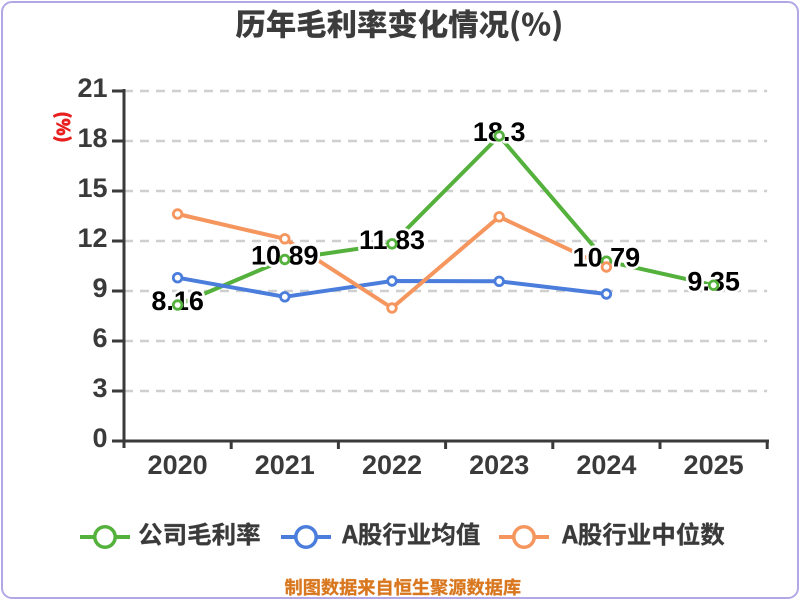 This screenshot has width=800, height=600. What do you see at coordinates (99, 388) in the screenshot?
I see `svg-text: 3` at bounding box center [99, 388].